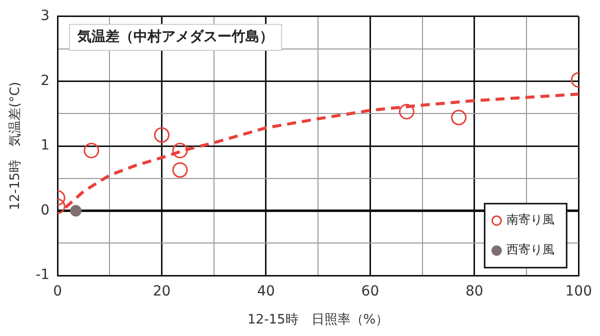 The image size is (600, 336). I want to click on y-tick-label: 1, so click(45, 146).